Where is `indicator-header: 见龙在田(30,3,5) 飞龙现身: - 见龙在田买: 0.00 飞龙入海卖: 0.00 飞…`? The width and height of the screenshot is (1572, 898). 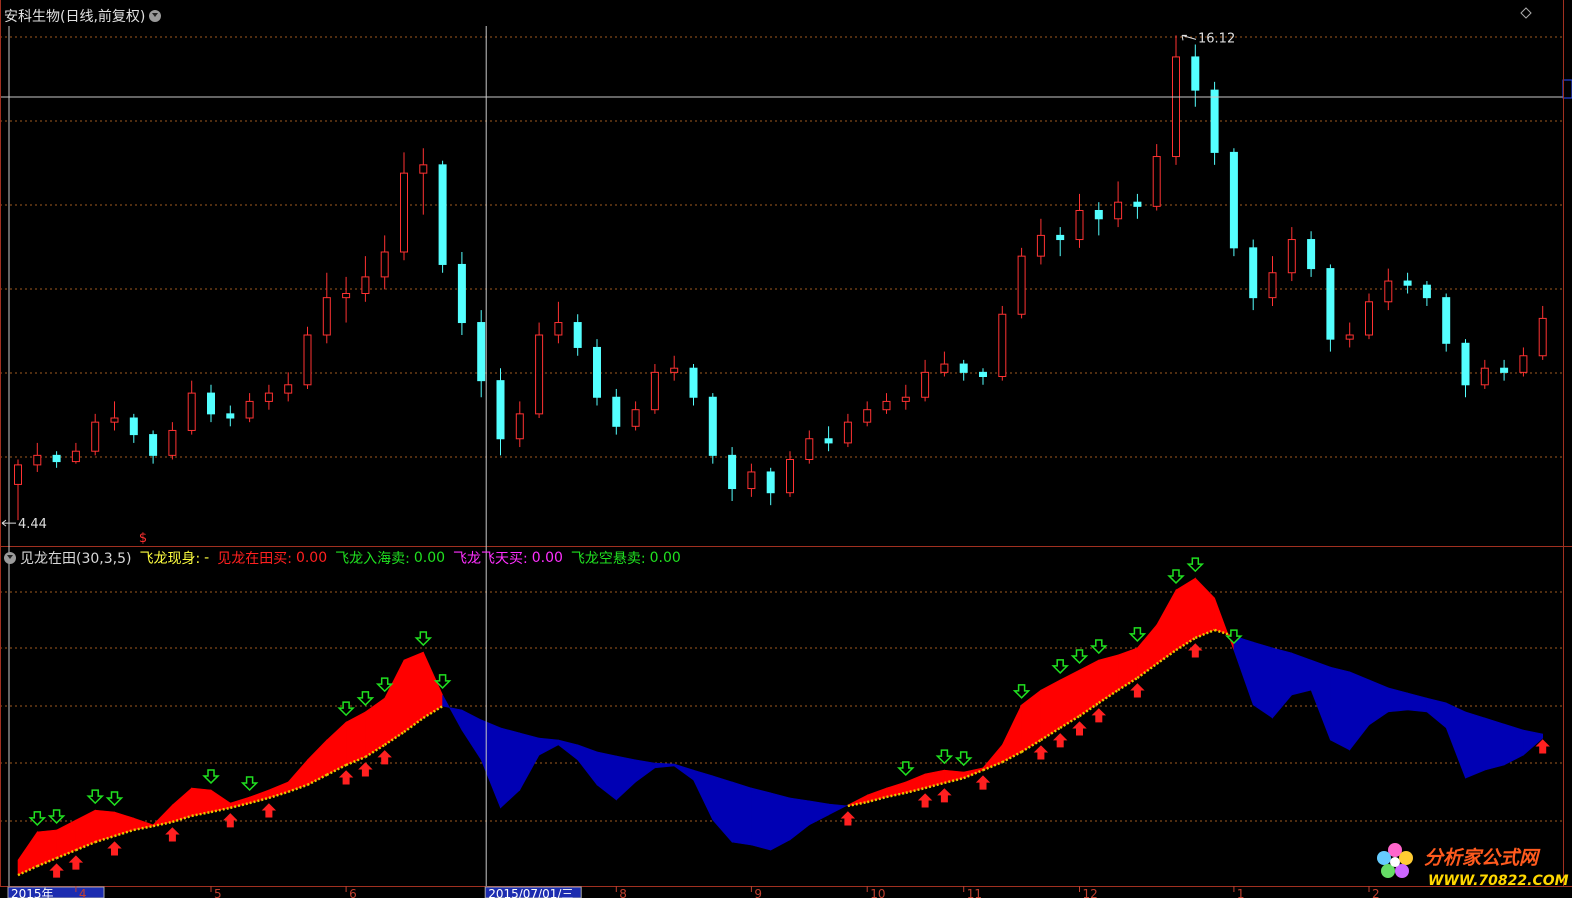
indicator-header: 见龙在田(30,3,5) 飞龙现身: - 见龙在田买: 0.00 飞龙入海卖: 0.00 飞… is located at coordinates (346, 558).